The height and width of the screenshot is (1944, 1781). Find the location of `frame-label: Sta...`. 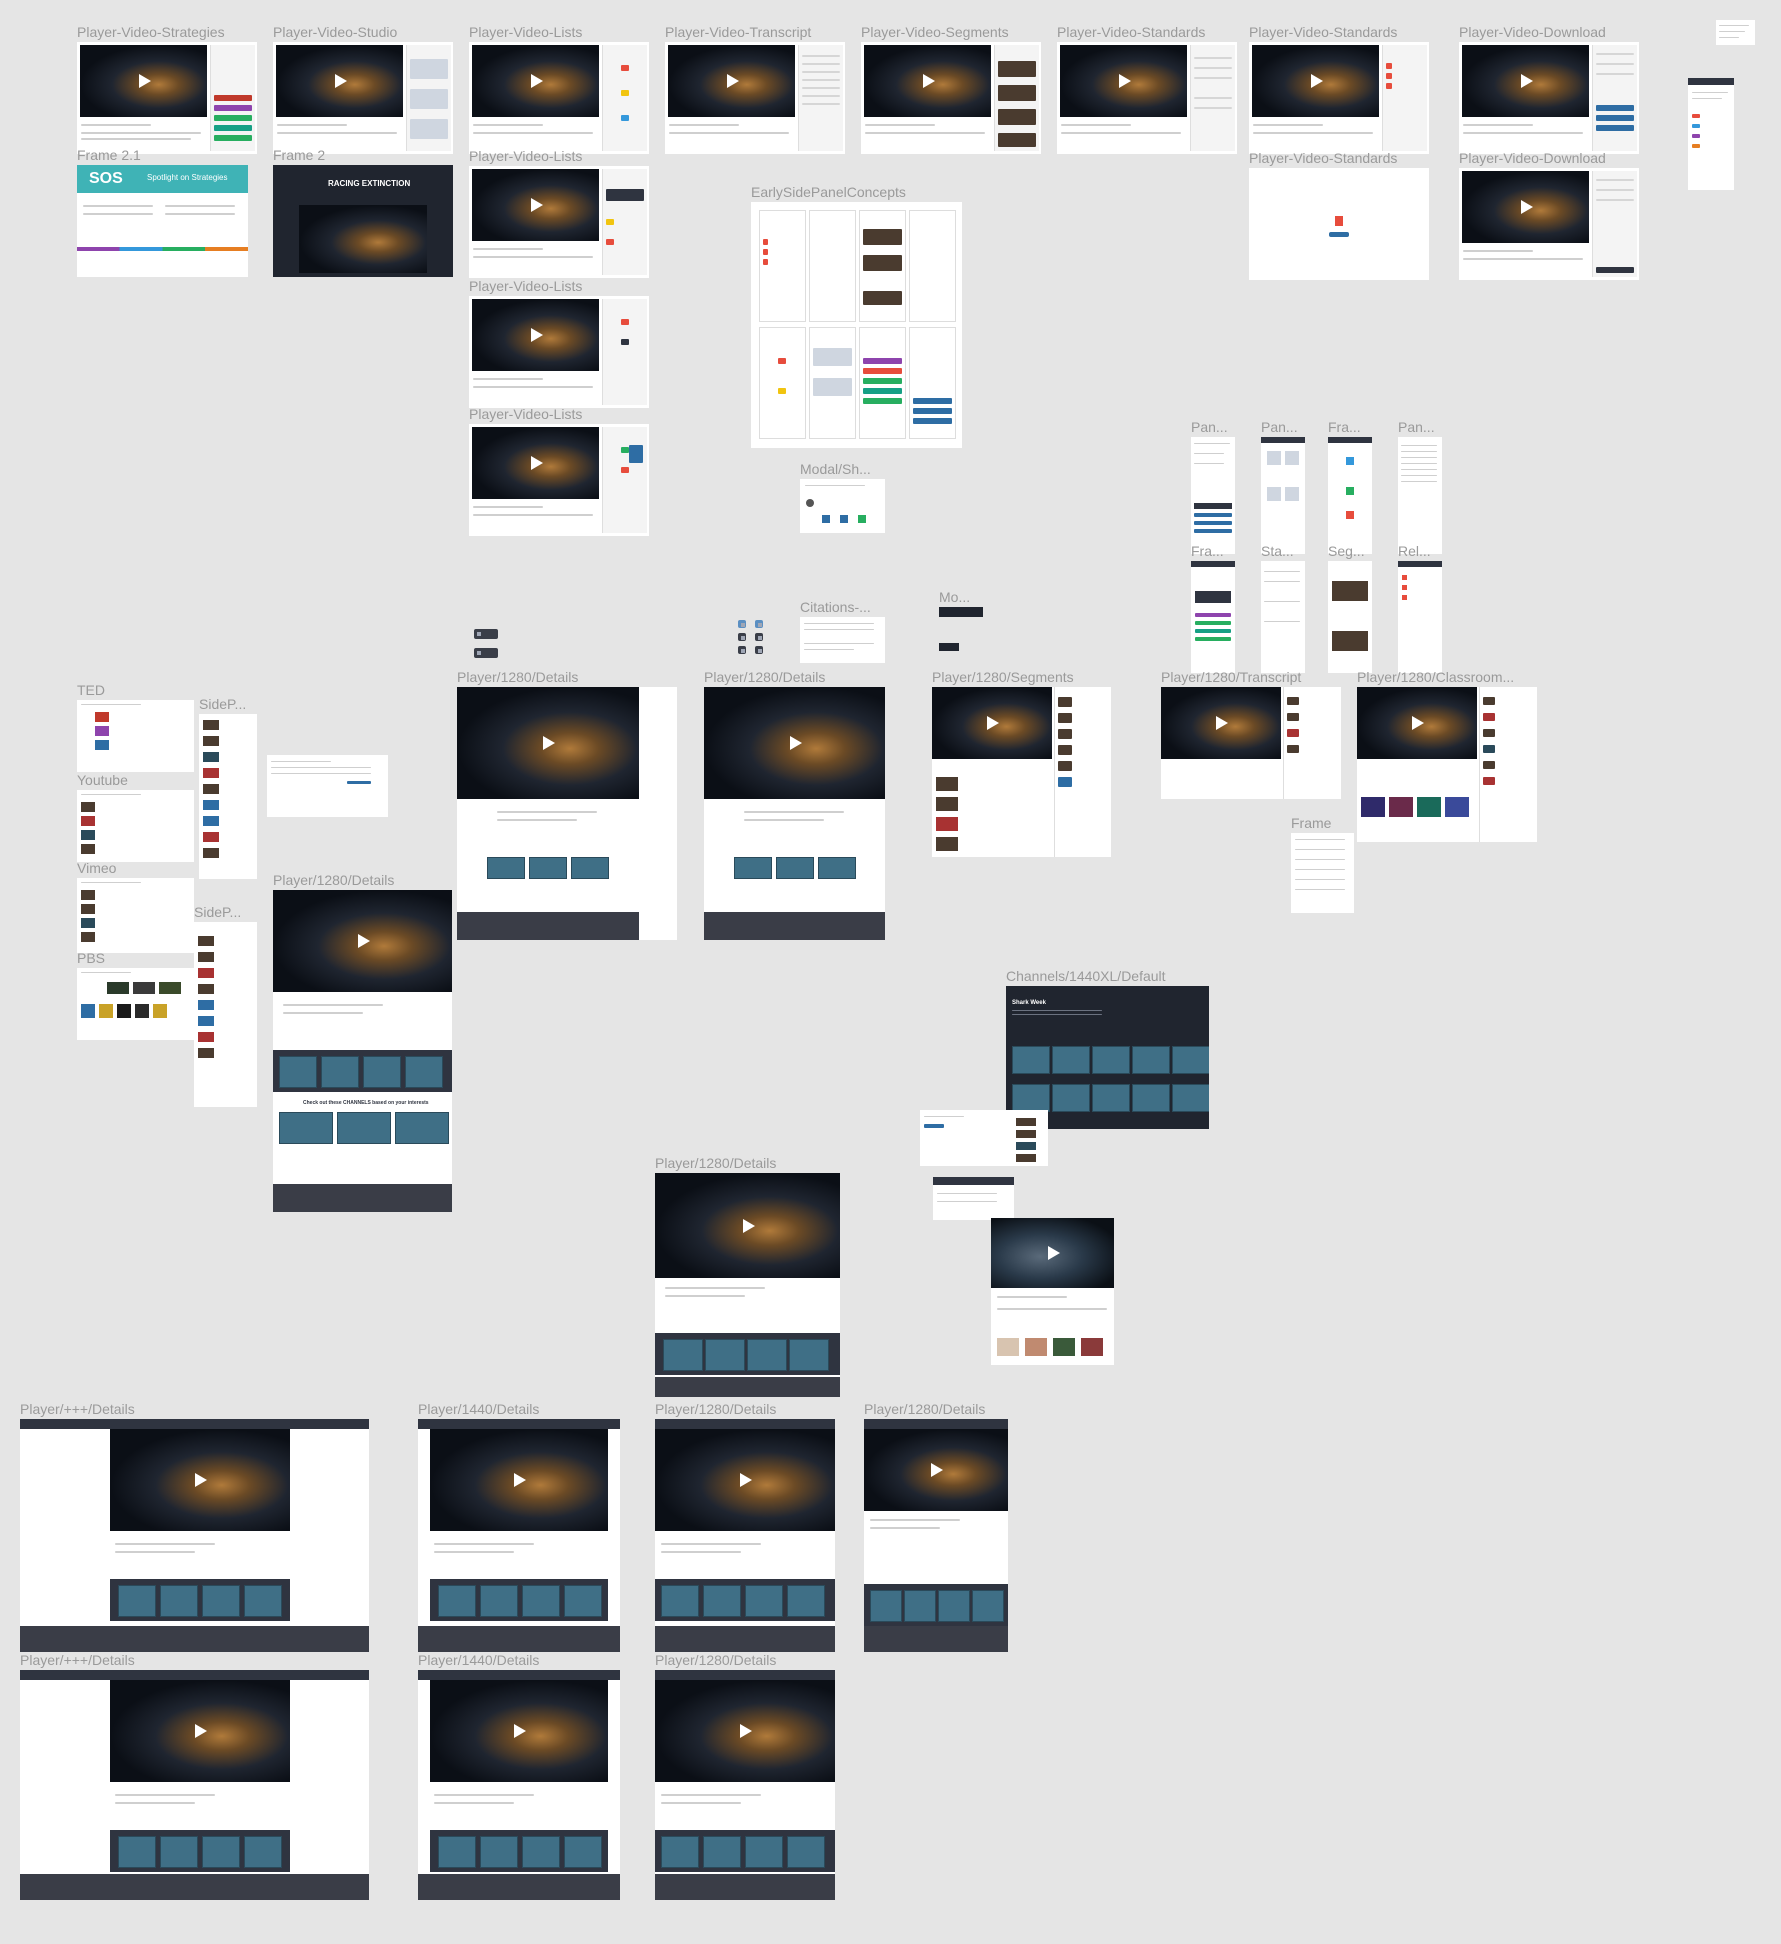

frame-label: Sta... is located at coordinates (1277, 551).